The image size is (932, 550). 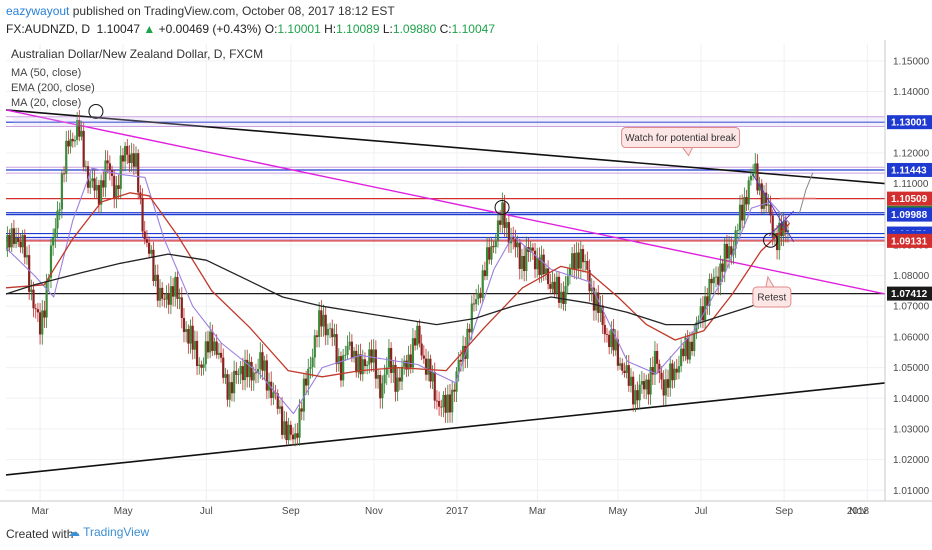 I want to click on last-price: 1.10047, so click(x=118, y=29).